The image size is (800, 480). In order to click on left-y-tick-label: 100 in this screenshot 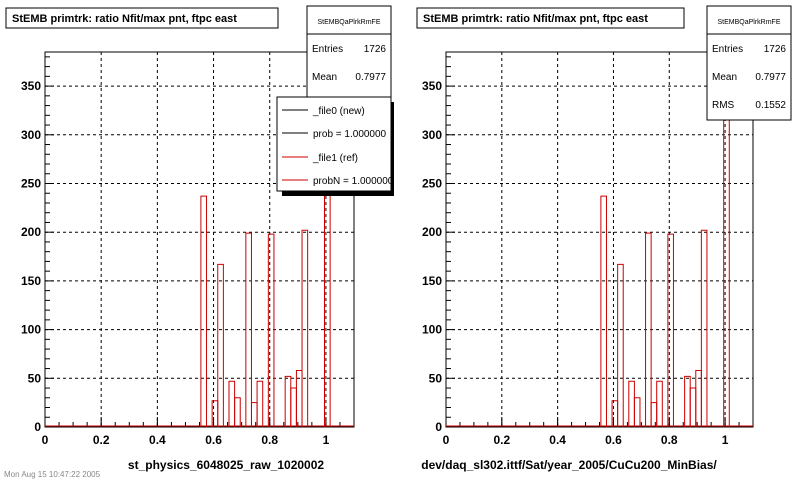, I will do `click(31, 330)`.